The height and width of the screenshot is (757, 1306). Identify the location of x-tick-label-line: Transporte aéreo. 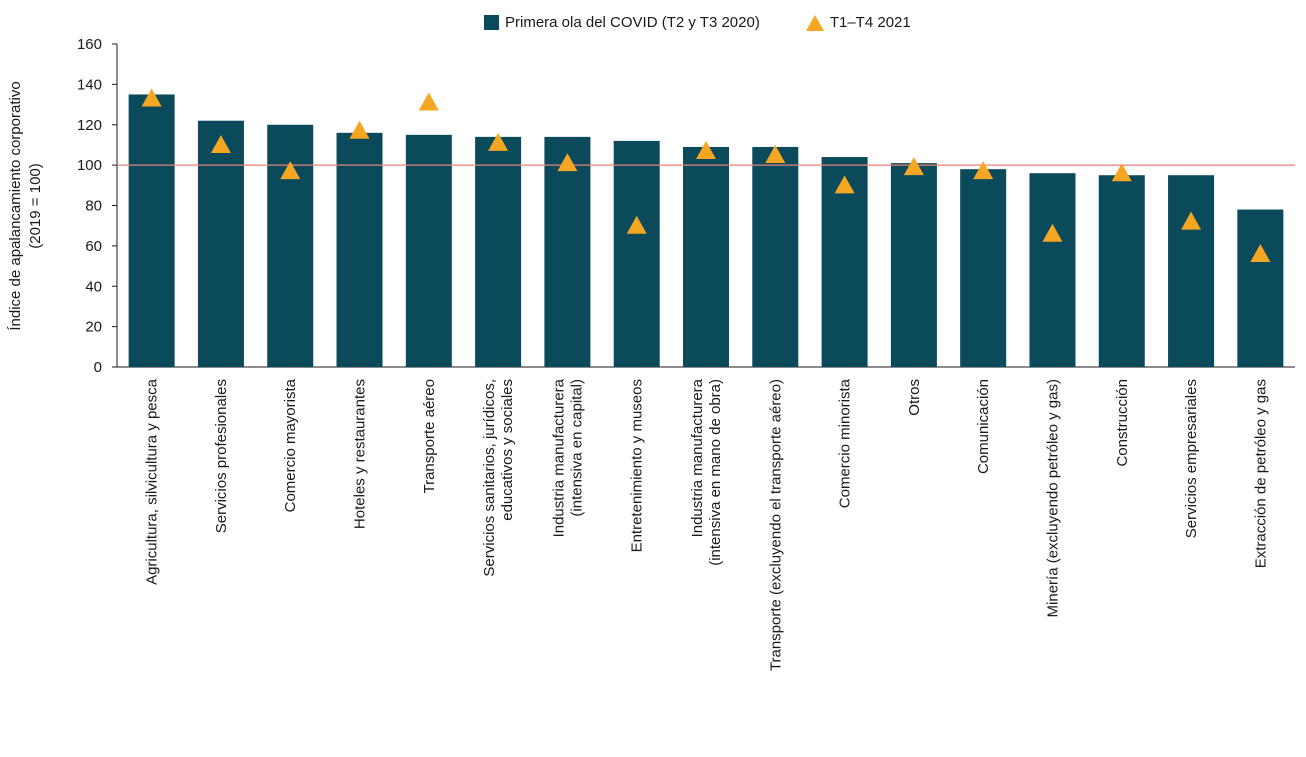
(429, 436).